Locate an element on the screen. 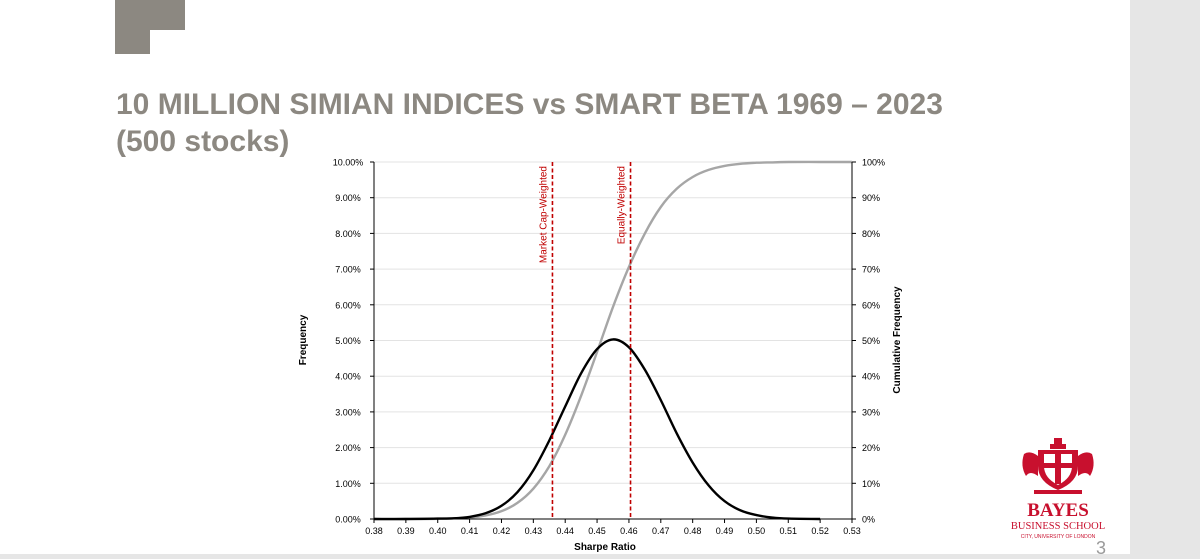 This screenshot has height=559, width=1200. y-tick-label: 3.00% is located at coordinates (348, 412).